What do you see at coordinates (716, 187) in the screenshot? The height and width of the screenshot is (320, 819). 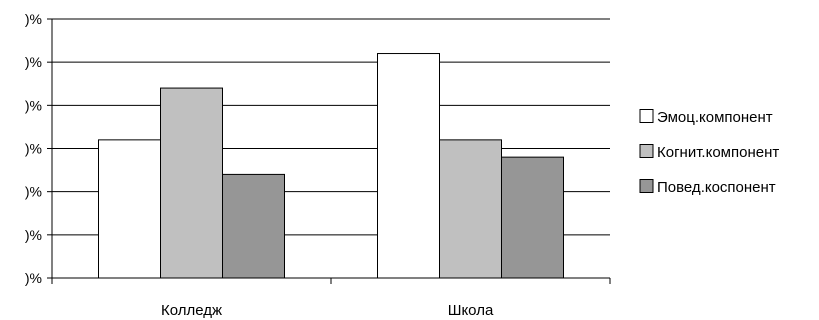 I see `legend-label: Повед.коспонент` at bounding box center [716, 187].